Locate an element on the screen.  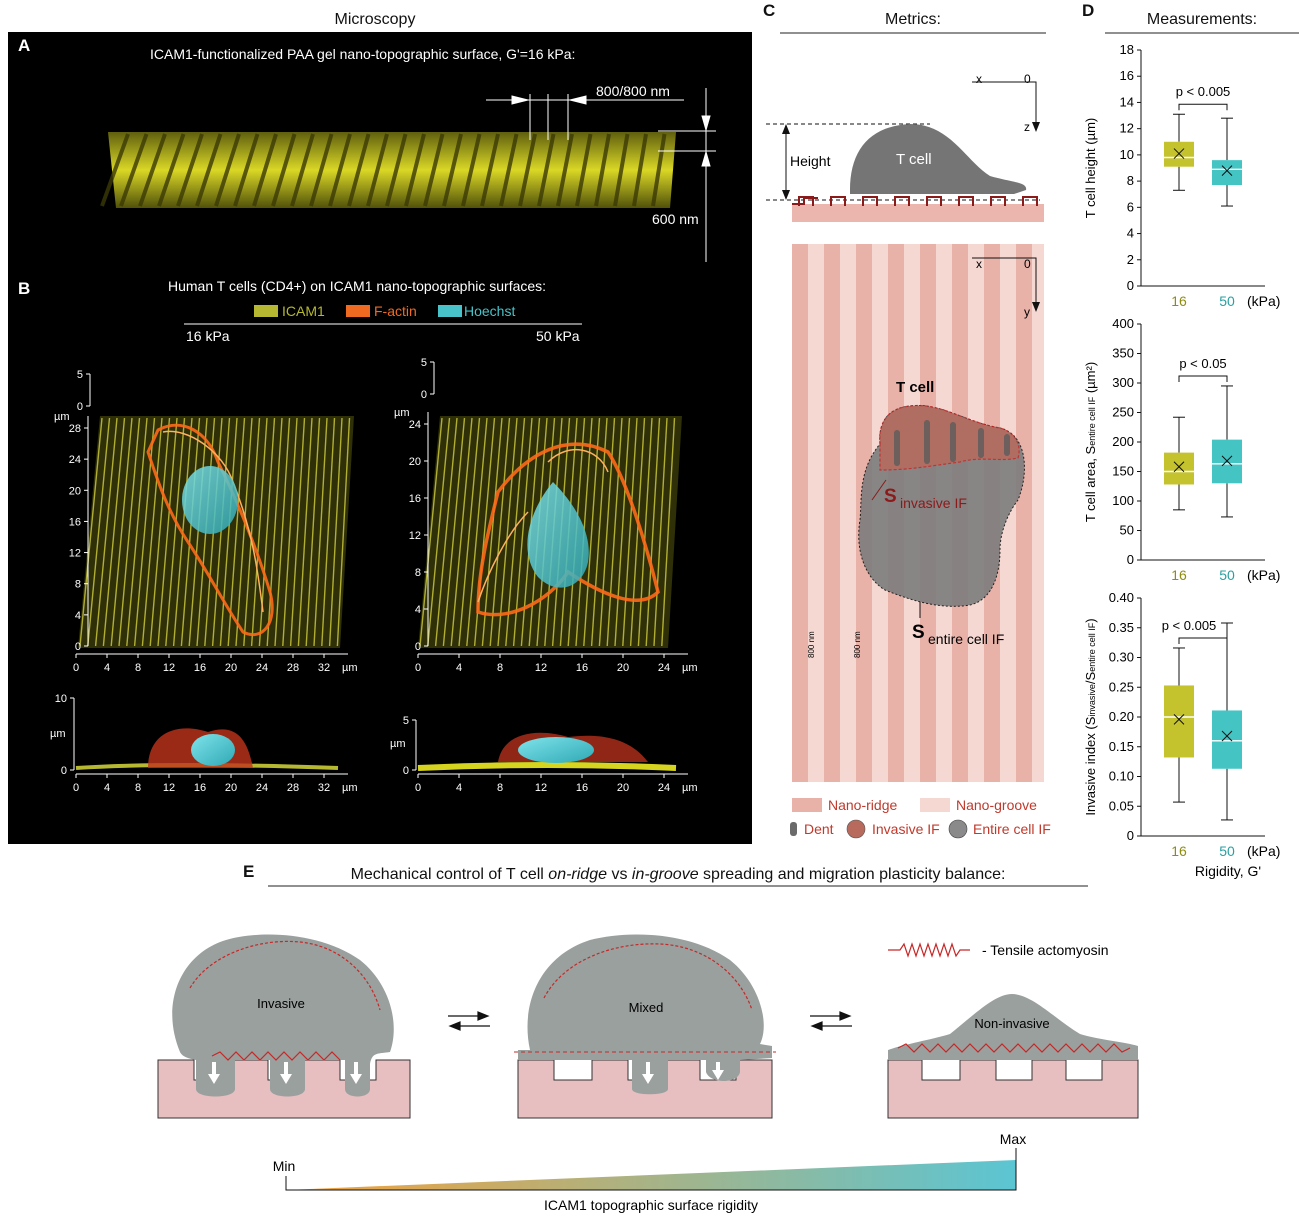
left-xaxis-tick-24: 24 is located at coordinates (262, 668).